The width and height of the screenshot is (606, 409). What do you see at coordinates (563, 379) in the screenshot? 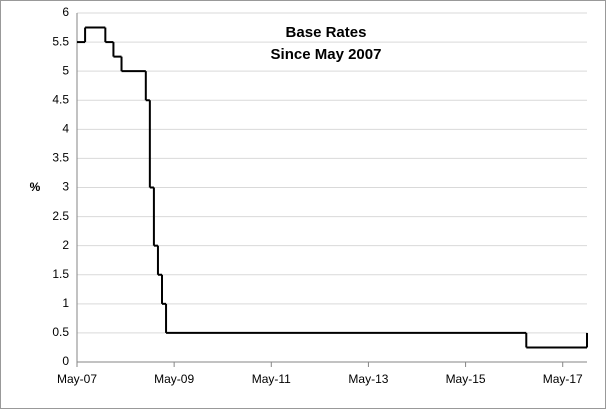
I see `x-tick-label: May-17` at bounding box center [563, 379].